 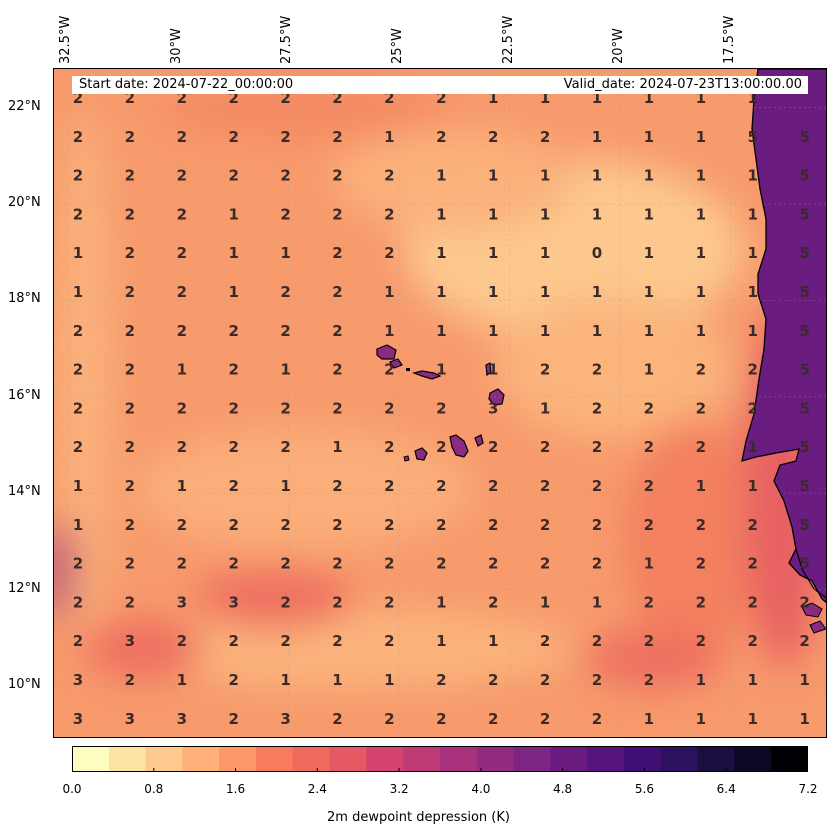 What do you see at coordinates (496, 397) in the screenshot?
I see `island-boa-vista` at bounding box center [496, 397].